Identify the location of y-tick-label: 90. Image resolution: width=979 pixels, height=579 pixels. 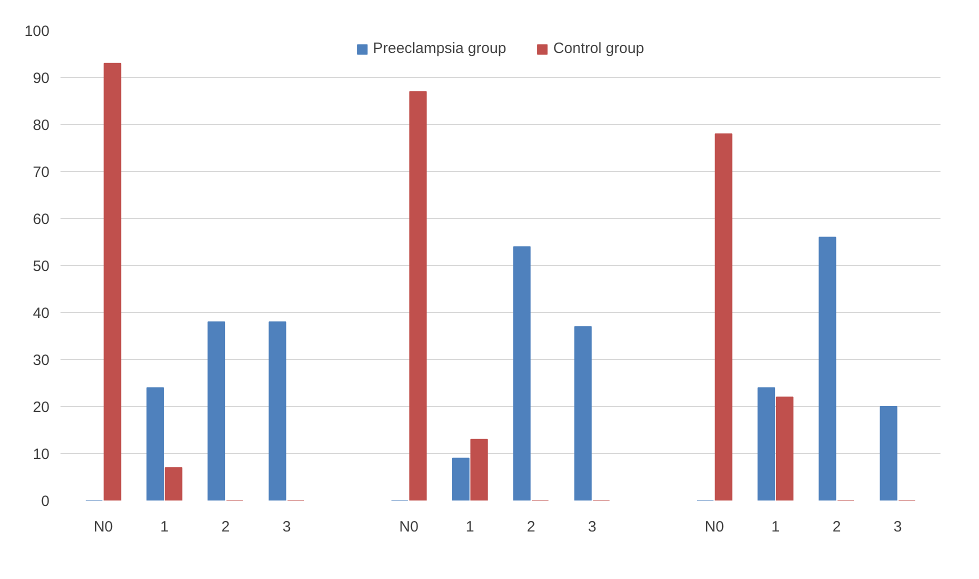
(41, 78).